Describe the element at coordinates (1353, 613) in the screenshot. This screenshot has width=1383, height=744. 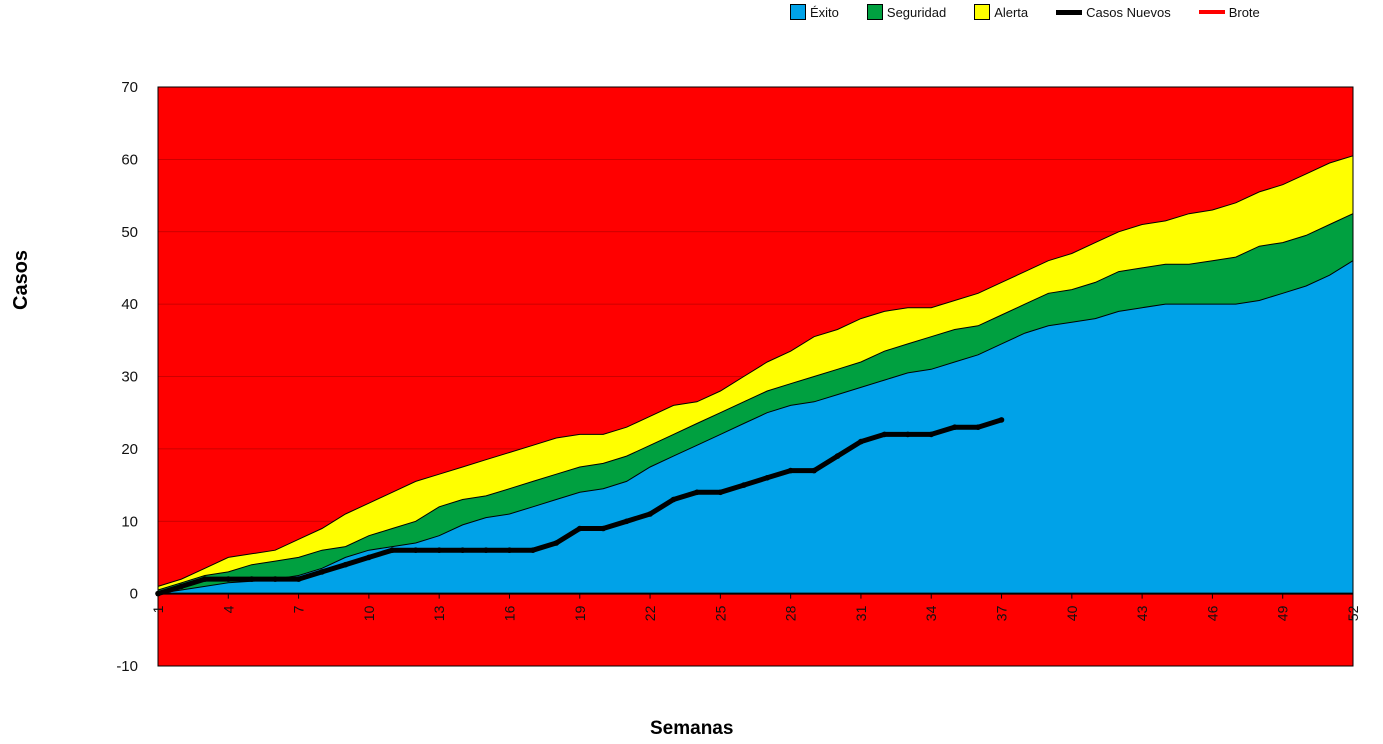
I see `x-tick-label-52: 52` at that location.